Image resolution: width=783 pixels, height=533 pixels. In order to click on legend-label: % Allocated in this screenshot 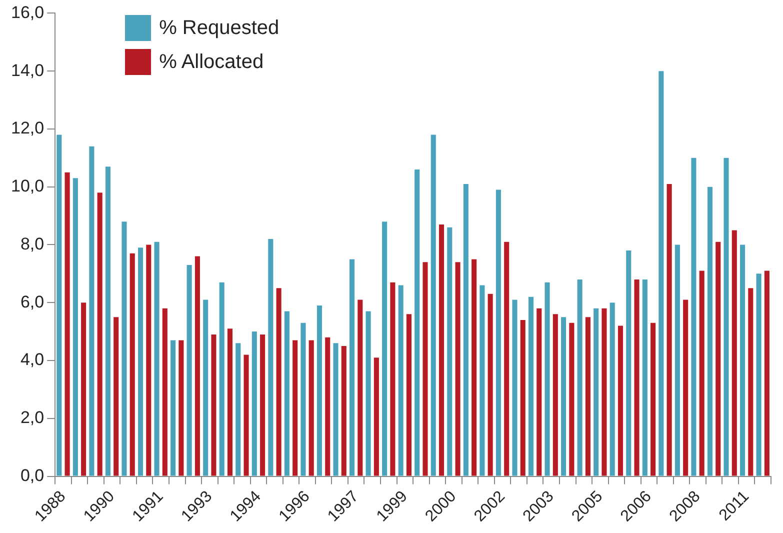, I will do `click(211, 62)`.